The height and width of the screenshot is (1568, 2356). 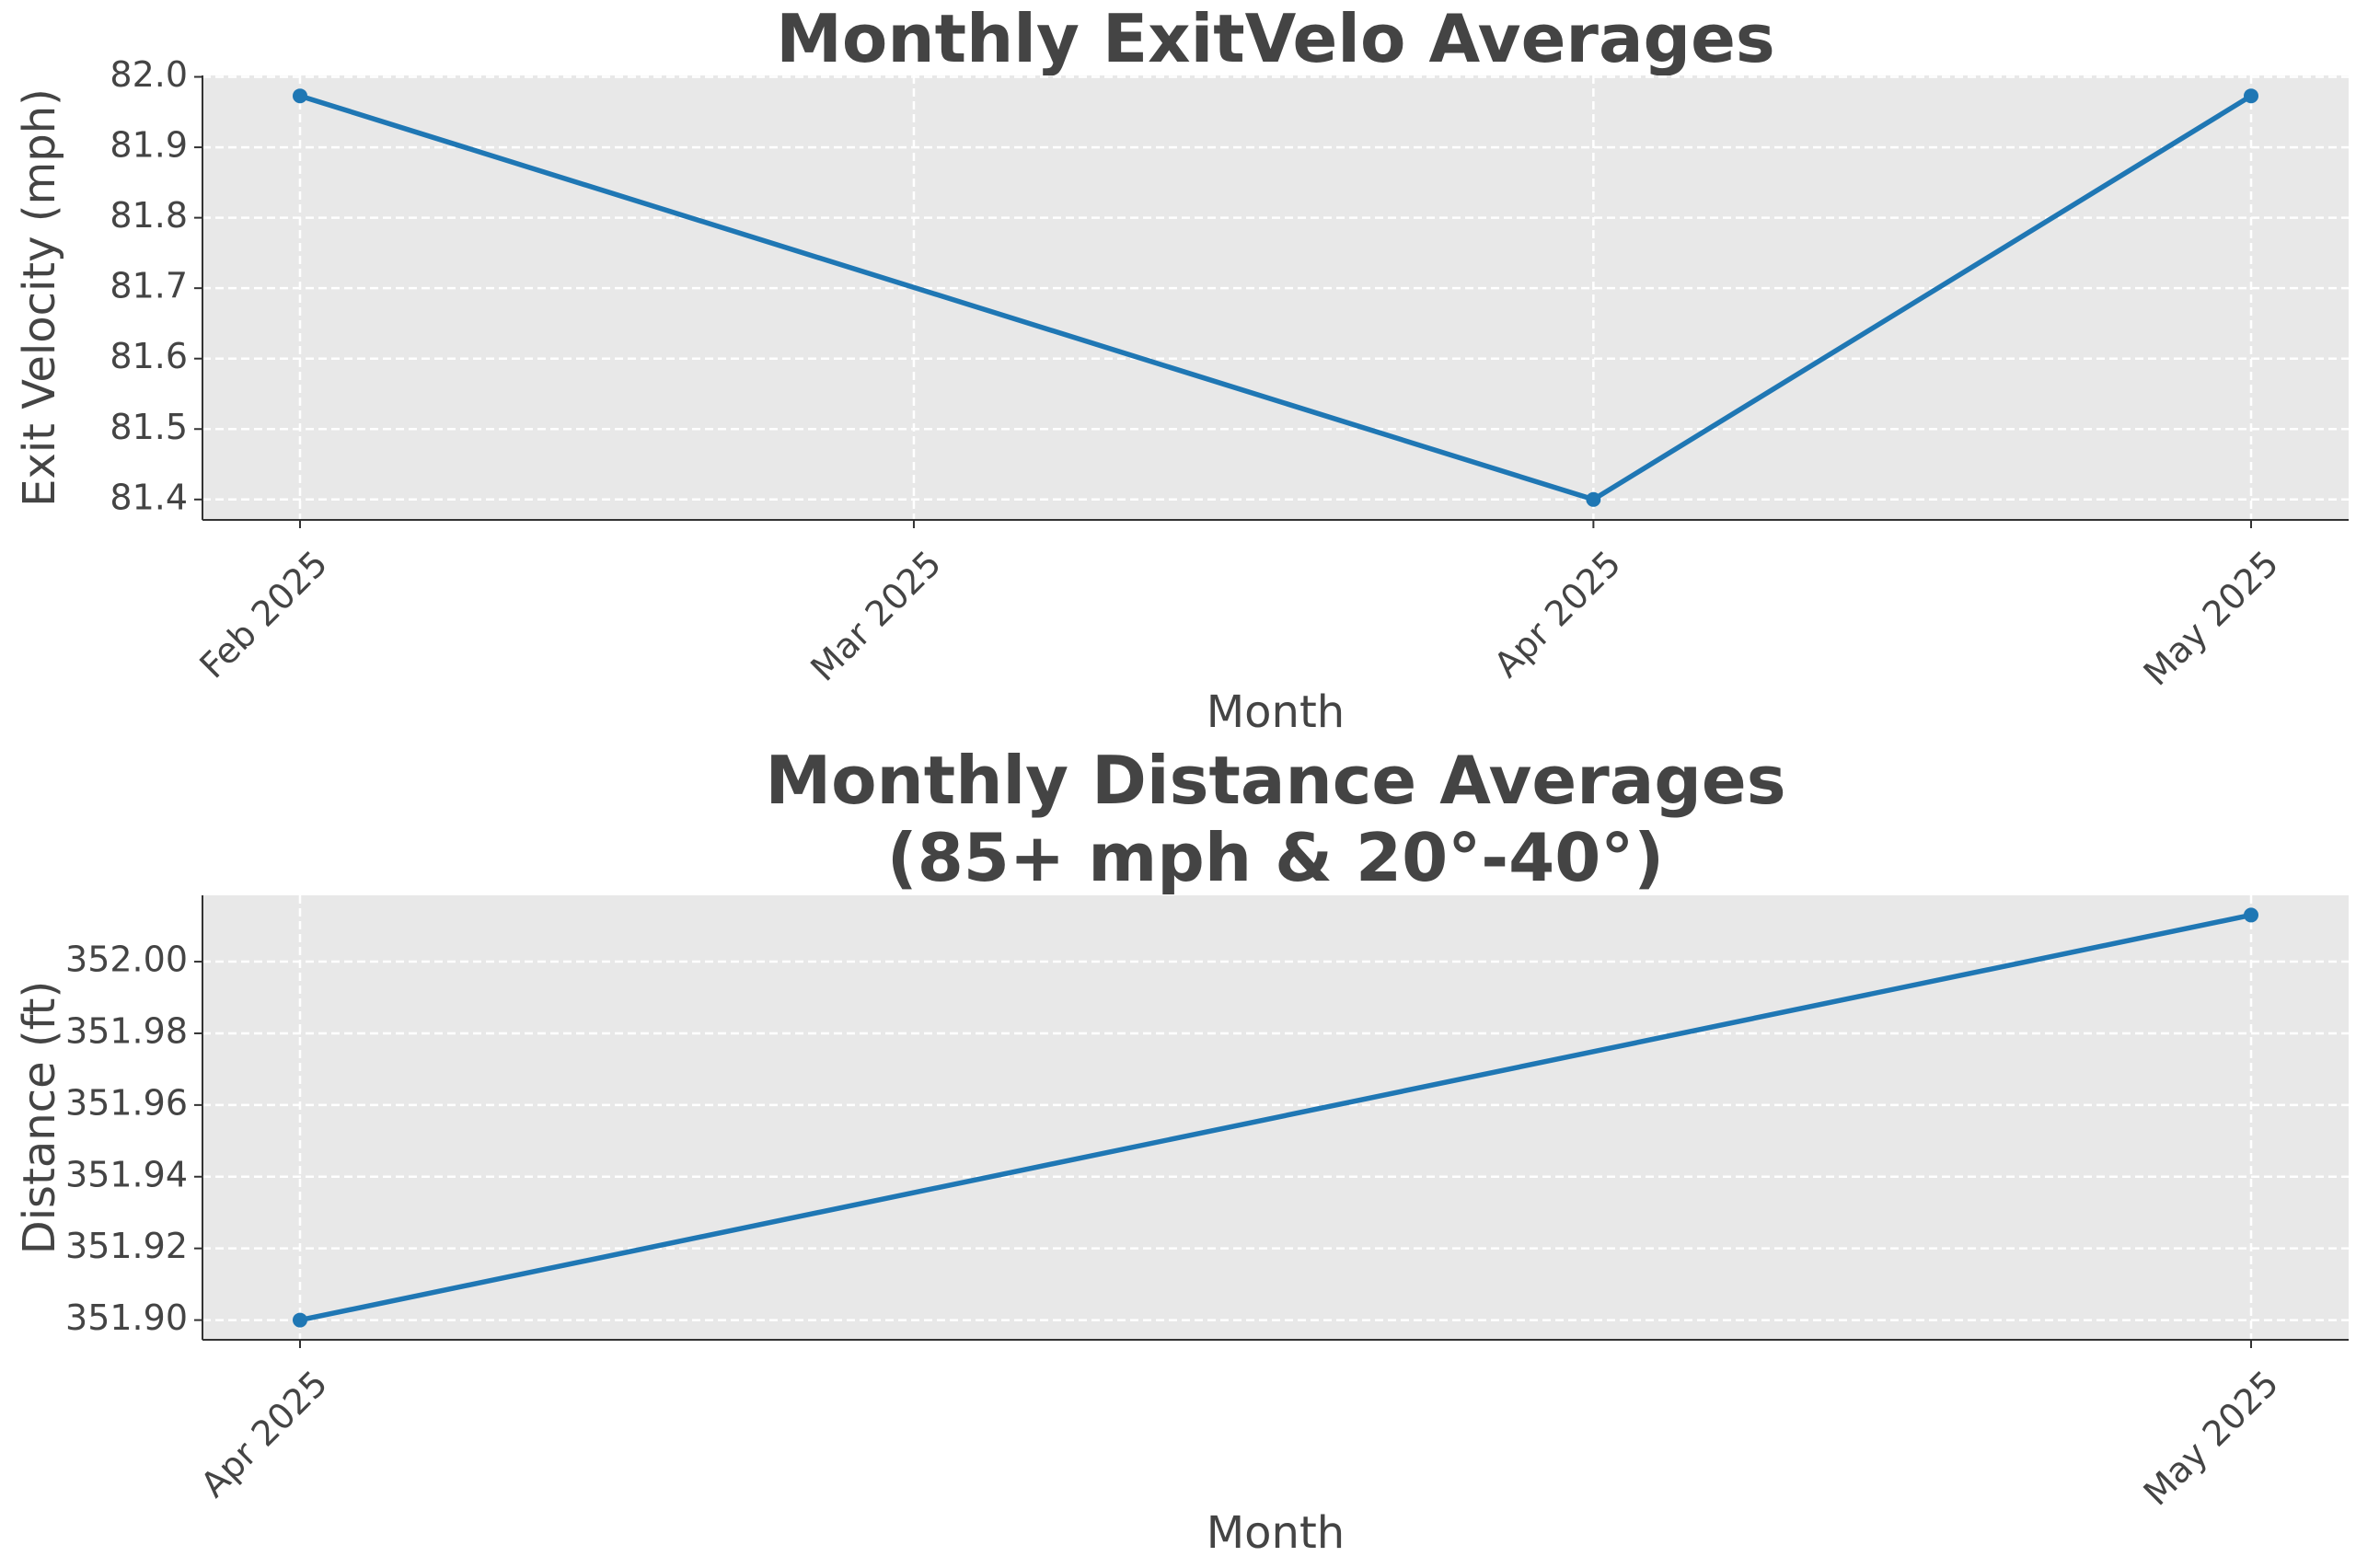 What do you see at coordinates (127, 1246) in the screenshot?
I see `y-tick-label: 351.92` at bounding box center [127, 1246].